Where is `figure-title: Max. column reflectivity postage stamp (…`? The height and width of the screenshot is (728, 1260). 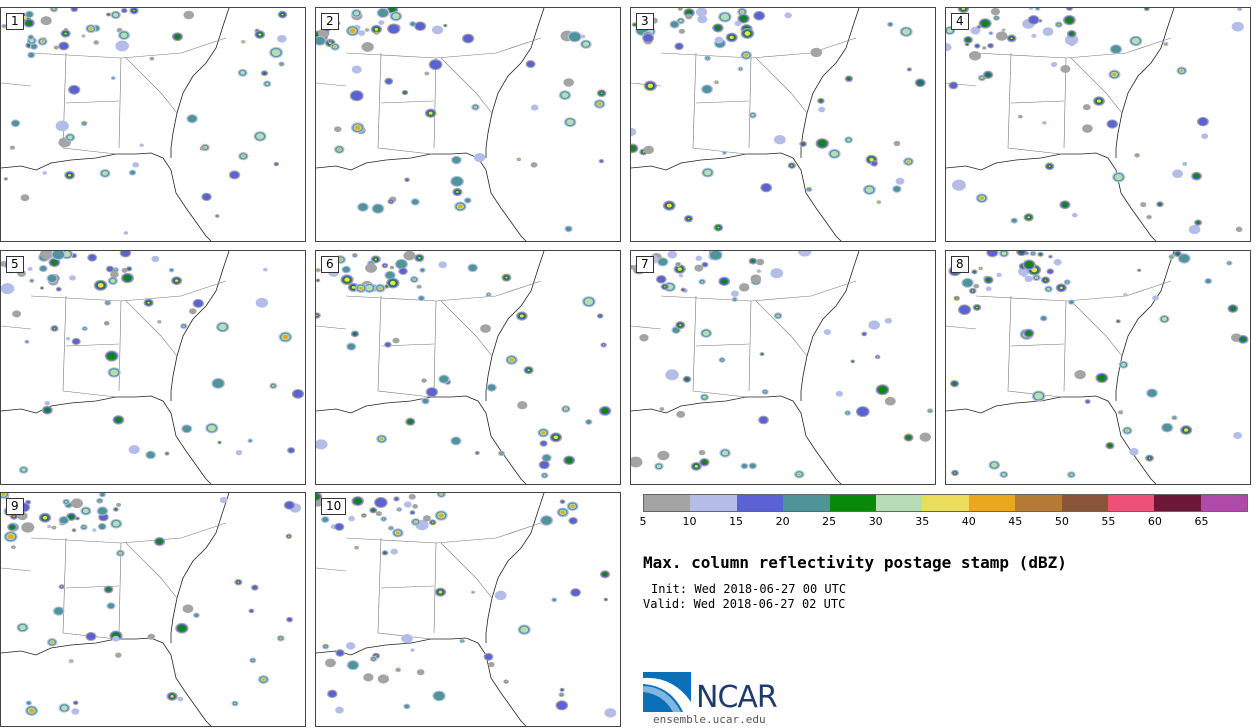 figure-title: Max. column reflectivity postage stamp (… is located at coordinates (855, 562).